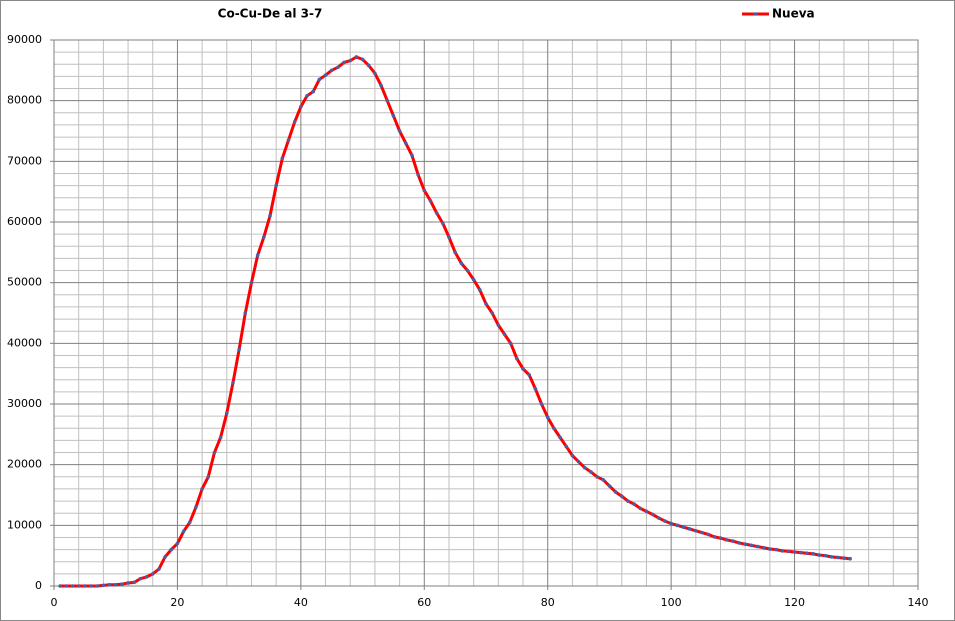 The width and height of the screenshot is (955, 621). What do you see at coordinates (177, 602) in the screenshot?
I see `x-tick-label: 20` at bounding box center [177, 602].